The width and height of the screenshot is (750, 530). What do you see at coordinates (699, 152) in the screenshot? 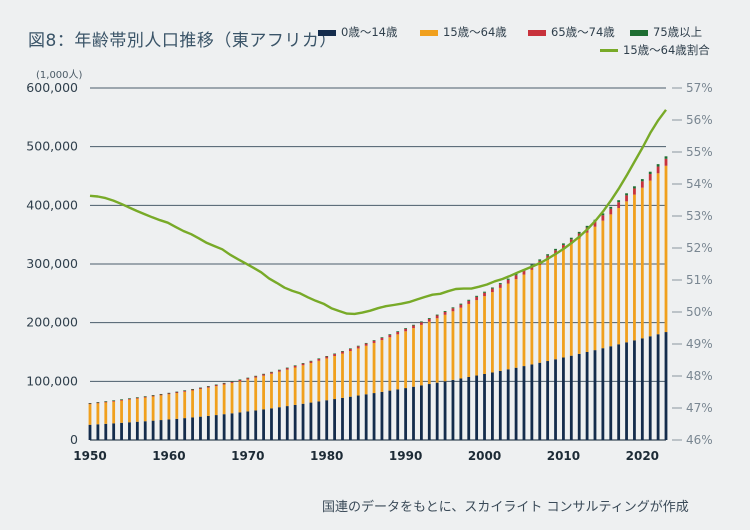
I see `y2-tick-label: 55%` at bounding box center [699, 152].